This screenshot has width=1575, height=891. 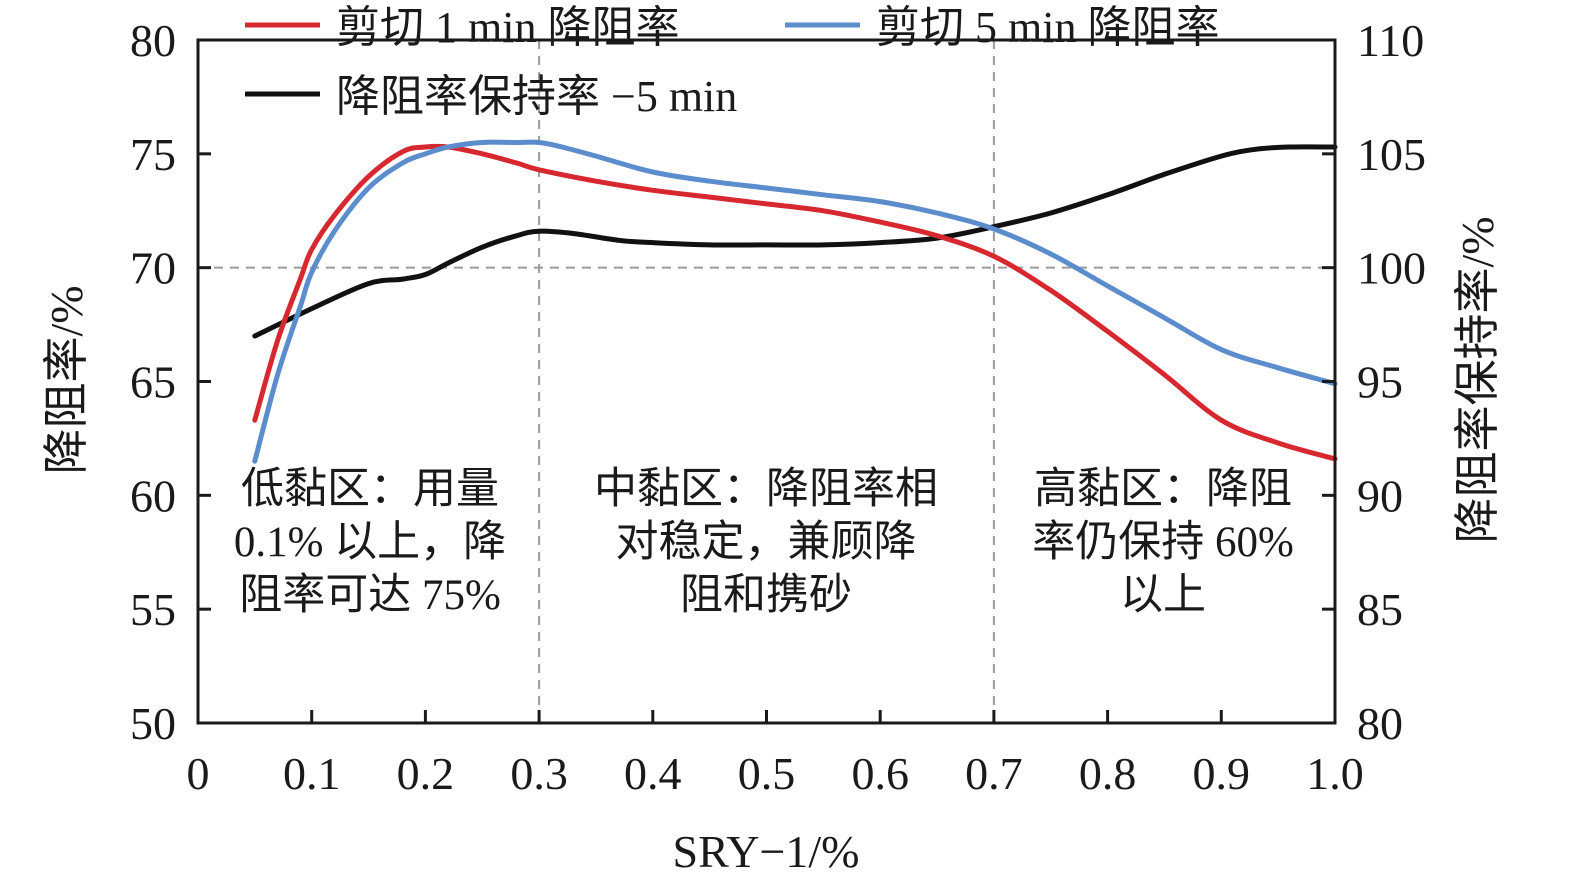 What do you see at coordinates (536, 96) in the screenshot?
I see `legend-label: 降阻率保持率 −5 min` at bounding box center [536, 96].